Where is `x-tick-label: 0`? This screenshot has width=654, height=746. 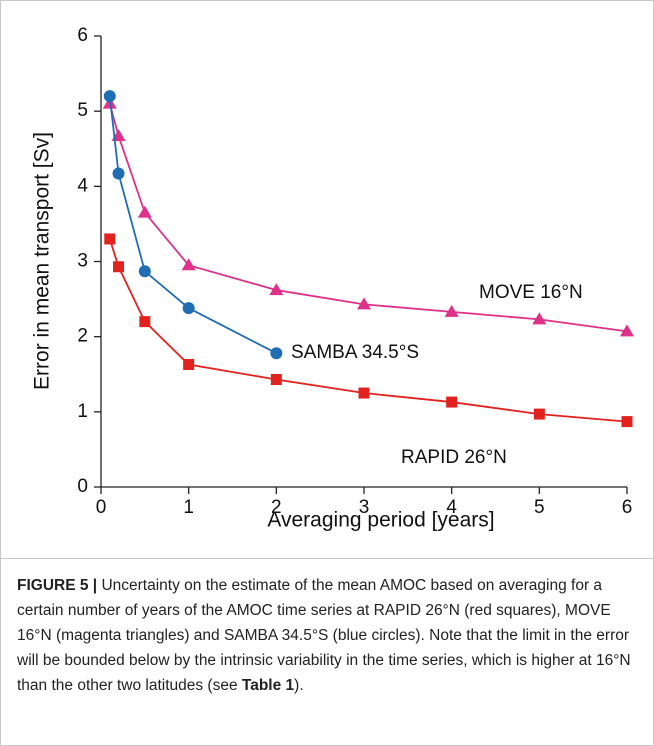
x-tick-label: 0 is located at coordinates (101, 507).